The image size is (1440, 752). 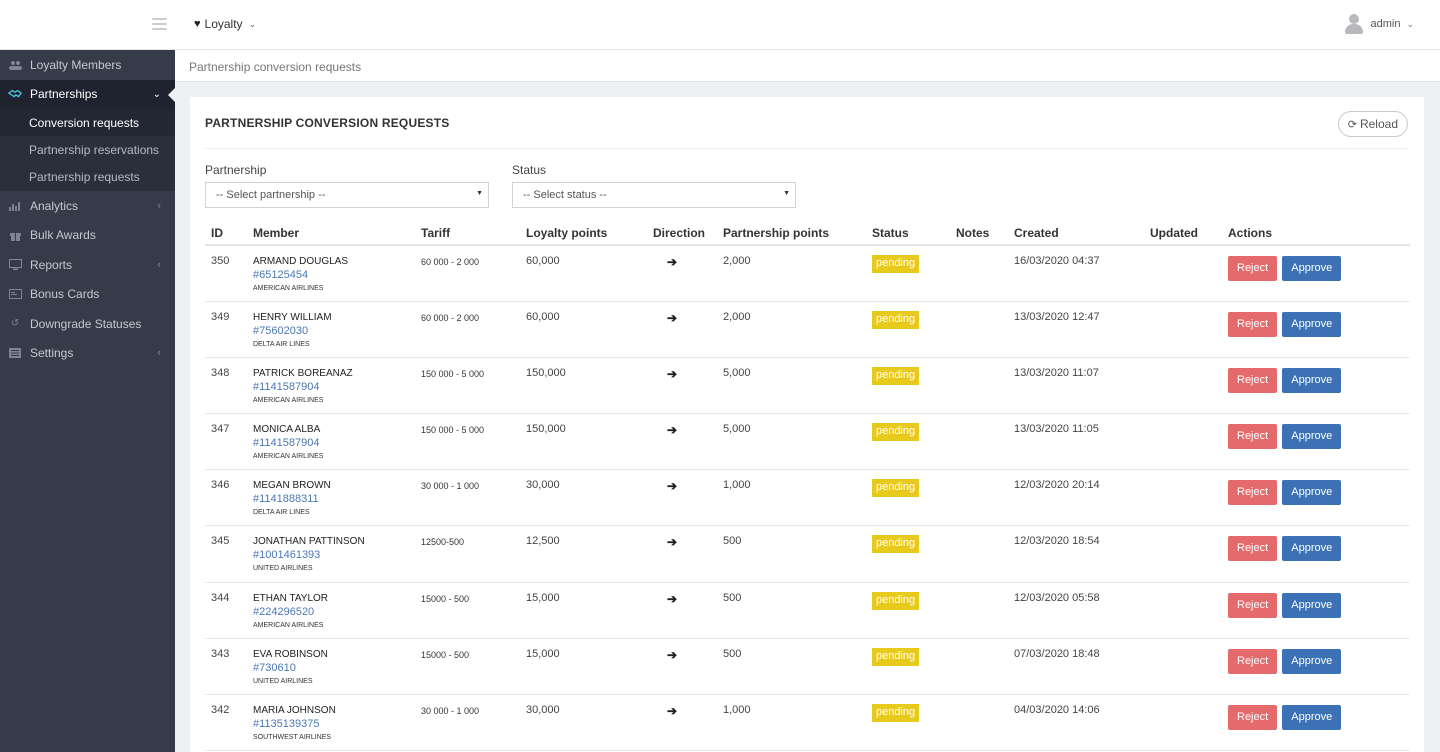 I want to click on sidebar-item-bulk-awards: Bulk Awards, so click(x=87, y=235).